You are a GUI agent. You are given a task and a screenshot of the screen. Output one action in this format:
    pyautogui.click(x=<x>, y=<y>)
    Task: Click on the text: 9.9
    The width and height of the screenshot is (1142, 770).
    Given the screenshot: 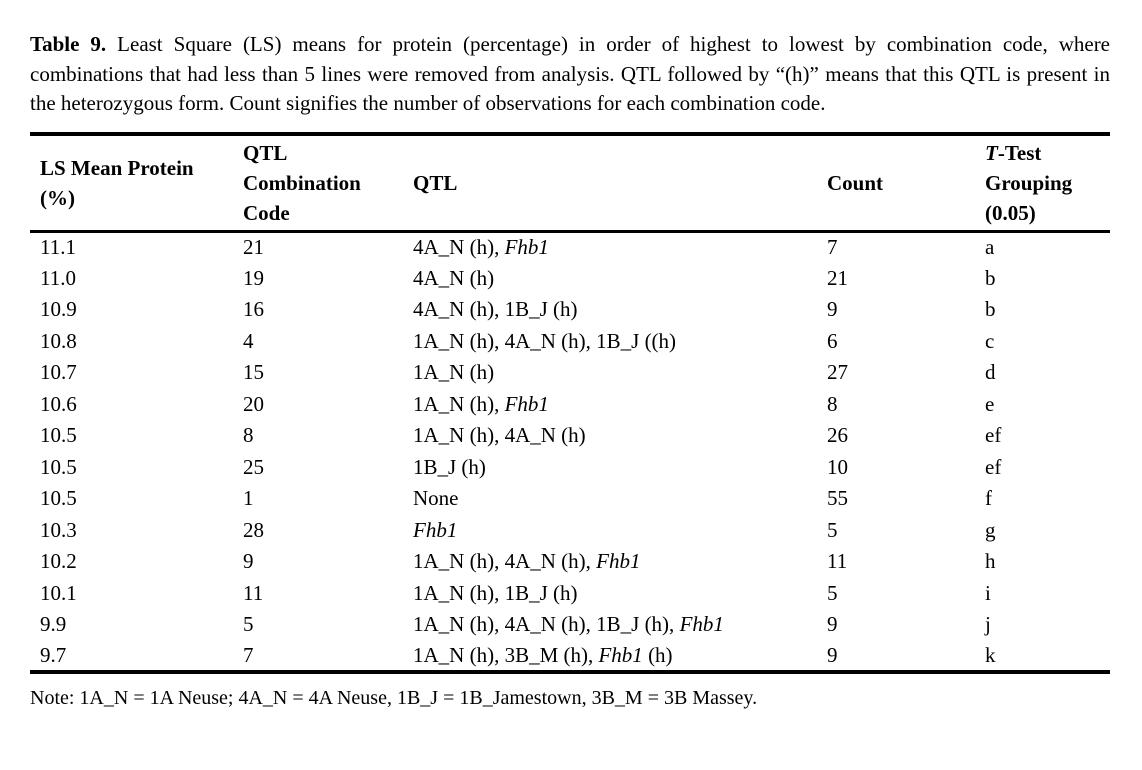 What is the action you would take?
    pyautogui.click(x=53, y=624)
    